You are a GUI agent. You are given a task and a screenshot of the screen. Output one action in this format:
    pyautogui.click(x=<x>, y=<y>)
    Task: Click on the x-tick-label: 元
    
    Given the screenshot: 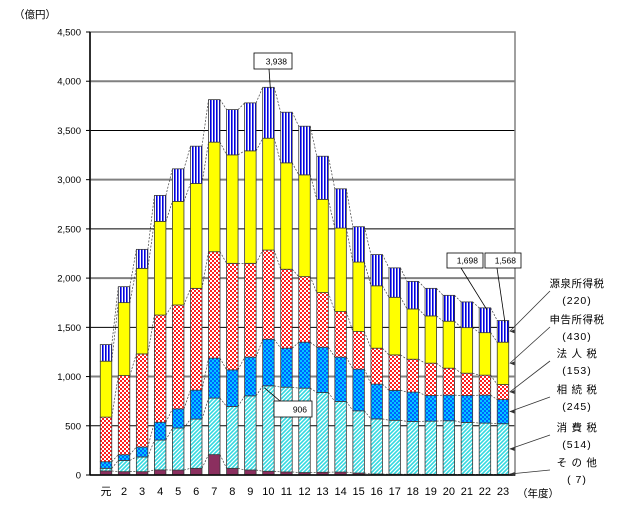 What is the action you would take?
    pyautogui.click(x=106, y=492)
    